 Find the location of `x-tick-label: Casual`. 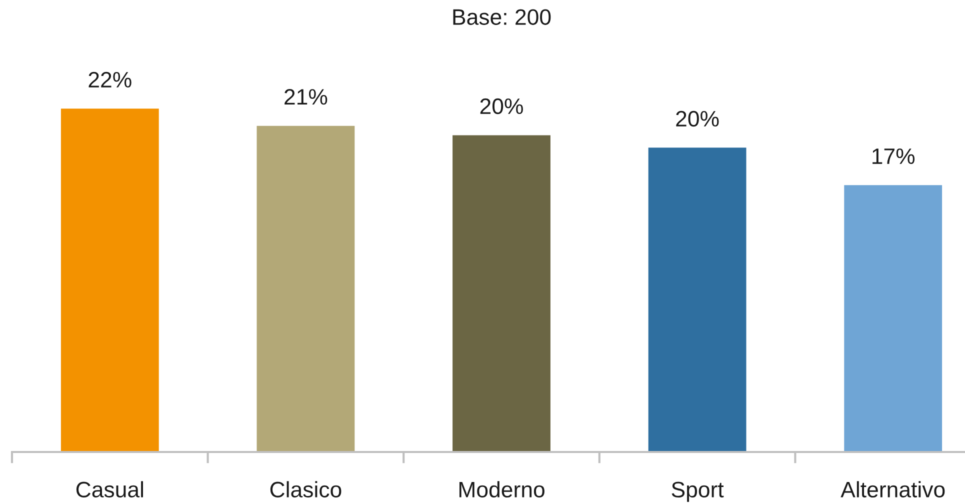

x-tick-label: Casual is located at coordinates (109, 489).